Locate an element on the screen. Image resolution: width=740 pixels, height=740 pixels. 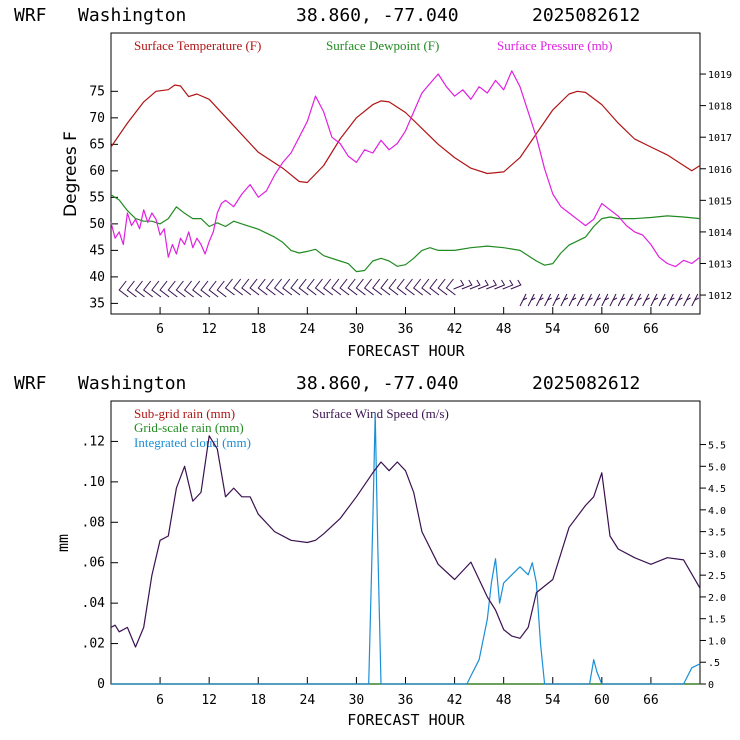
chart1-legend-dewpoint: Surface Dewpoint (F) is located at coordinates (382, 45).